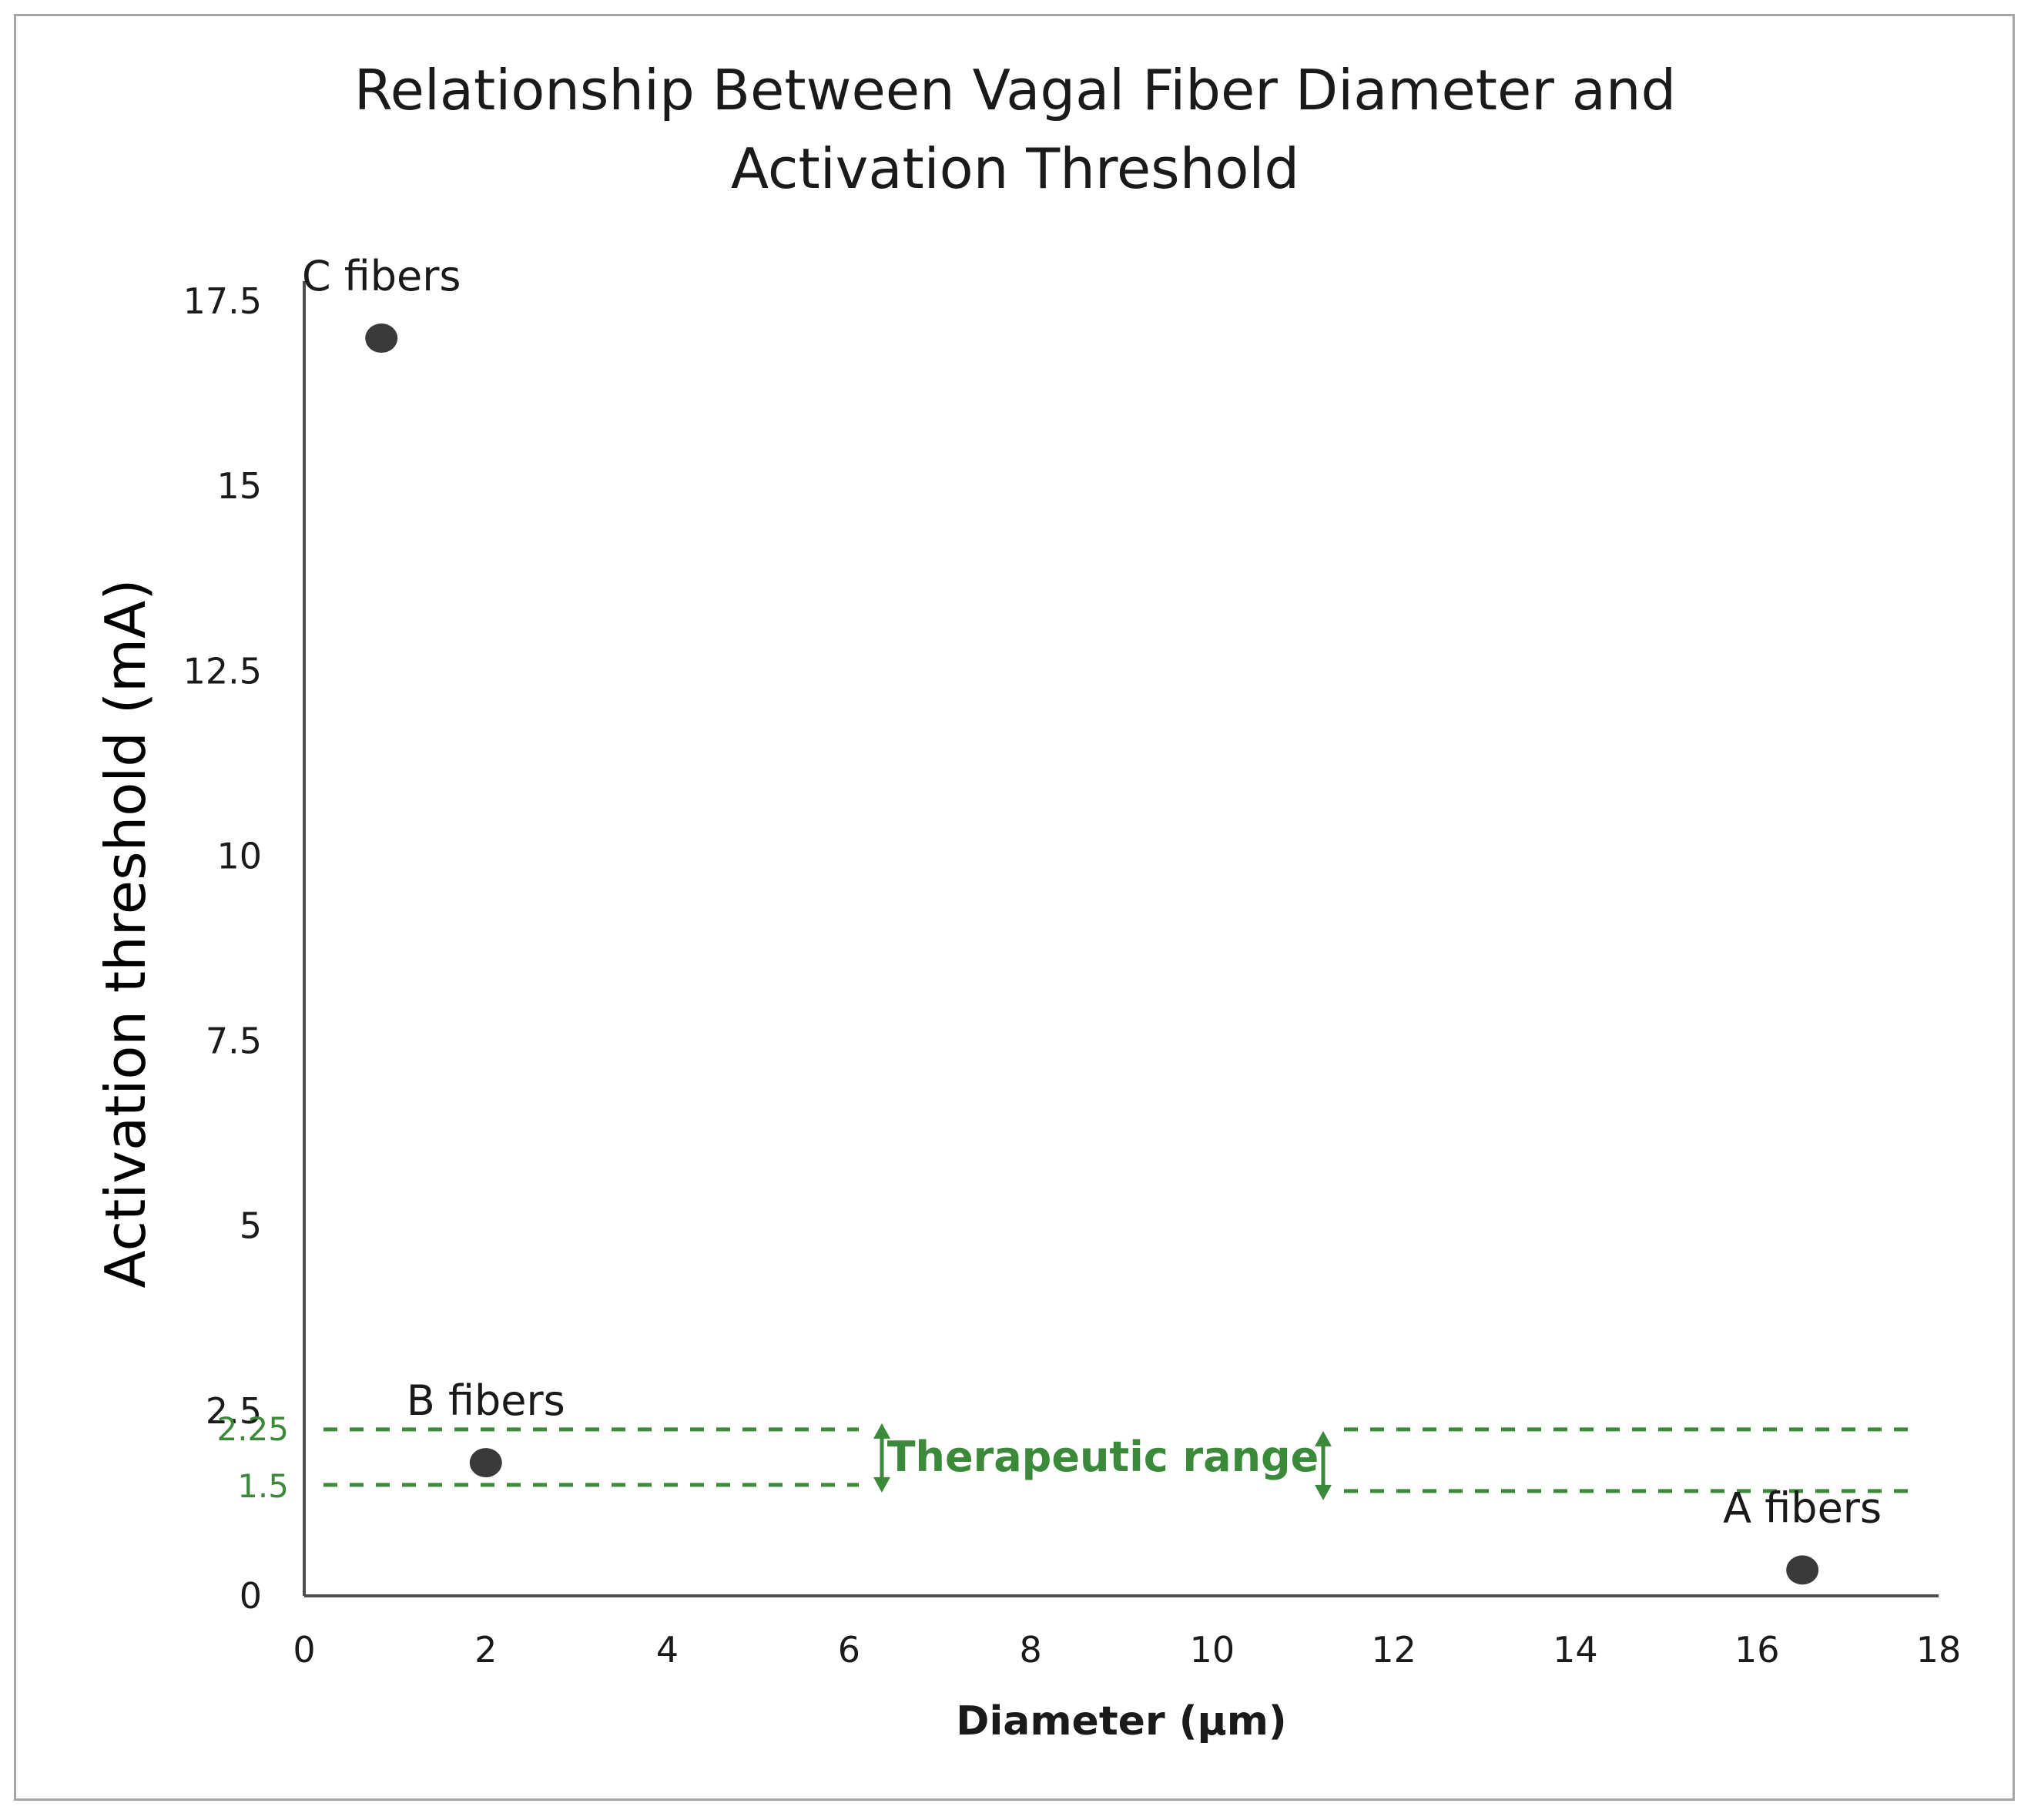 The width and height of the screenshot is (2031, 1820). Describe the element at coordinates (239, 486) in the screenshot. I see `y-tick-label: 15` at that location.